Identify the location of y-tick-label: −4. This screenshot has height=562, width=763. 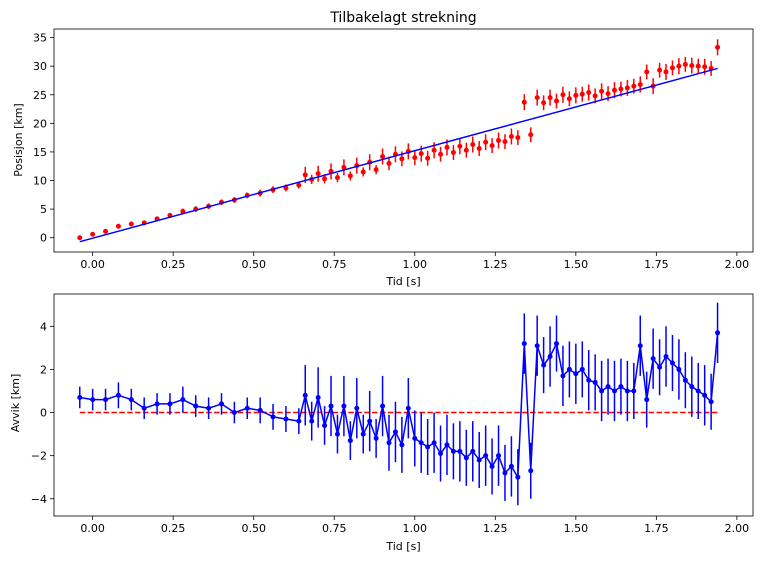
(39, 499).